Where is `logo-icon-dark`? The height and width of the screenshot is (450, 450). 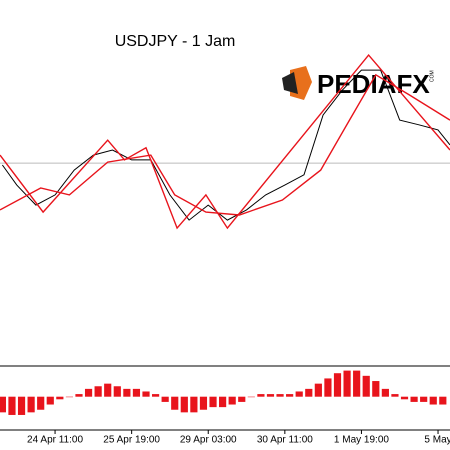
logo-icon-dark is located at coordinates (290, 83).